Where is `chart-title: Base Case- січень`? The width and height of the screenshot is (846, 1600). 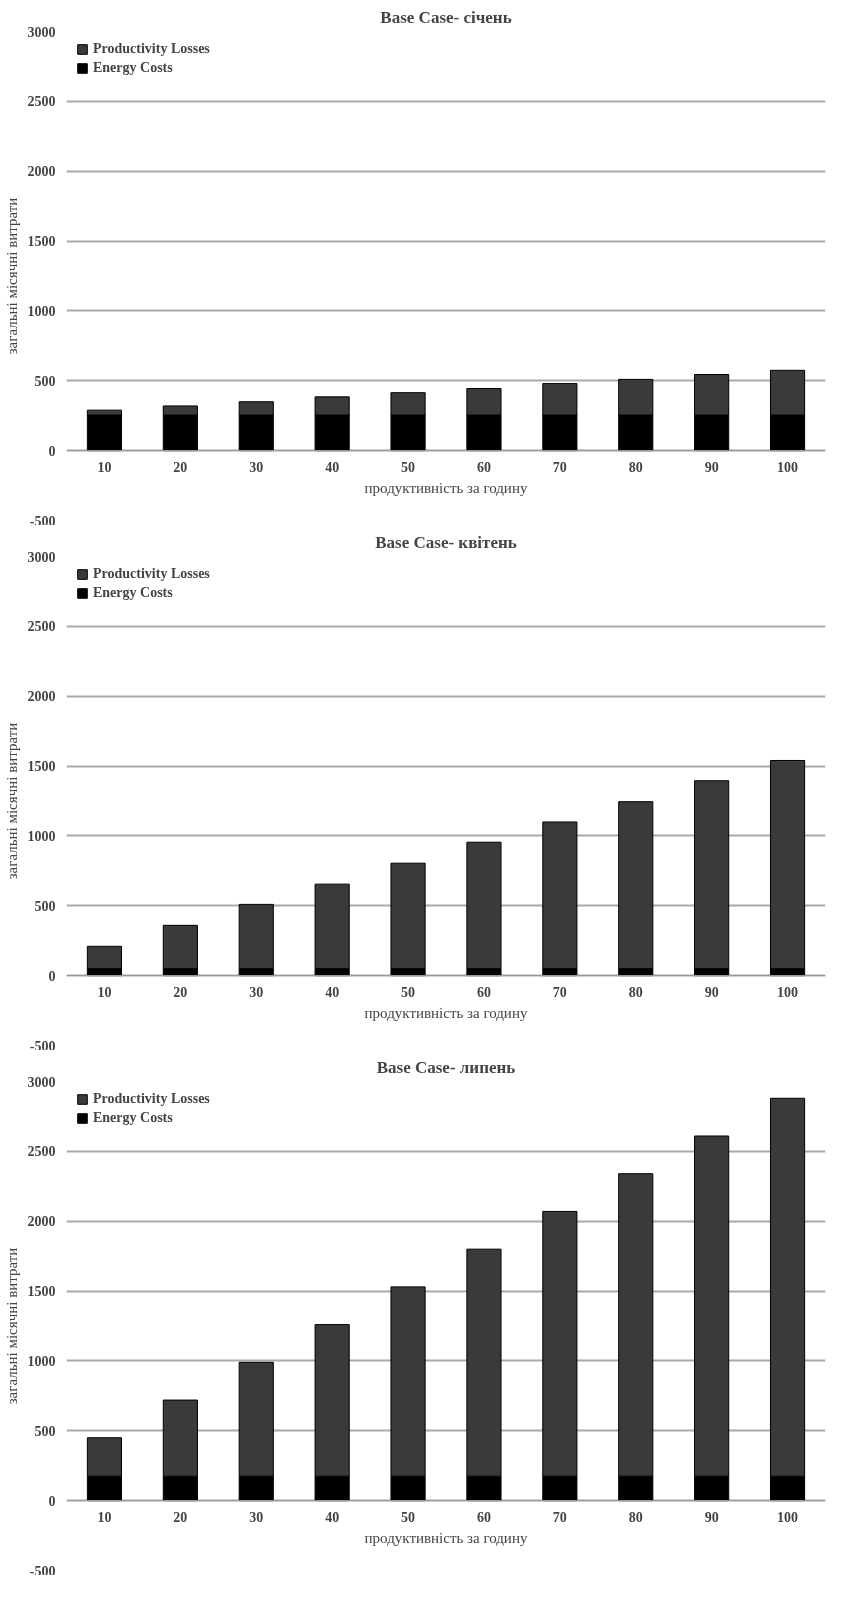
chart-title: Base Case- січень is located at coordinates (446, 17).